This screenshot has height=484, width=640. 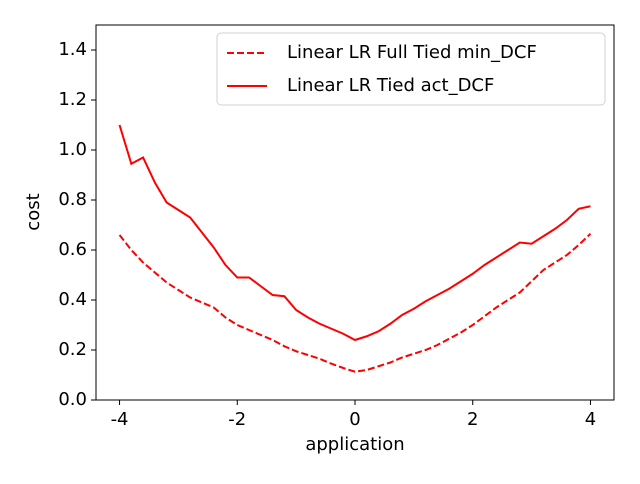 What do you see at coordinates (72, 149) in the screenshot?
I see `y-tick-label: 1.0` at bounding box center [72, 149].